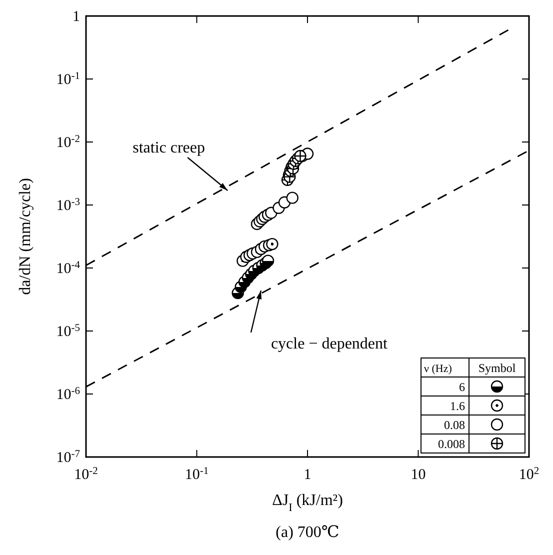 Image resolution: width=553 pixels, height=555 pixels. Describe the element at coordinates (68, 457) in the screenshot. I see `y-tick-label: 10$^{-7}$` at that location.